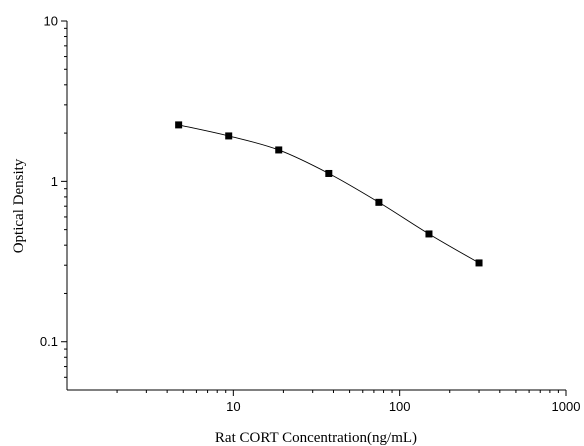 The width and height of the screenshot is (584, 446). I want to click on x-tick-label: 10, so click(233, 406).